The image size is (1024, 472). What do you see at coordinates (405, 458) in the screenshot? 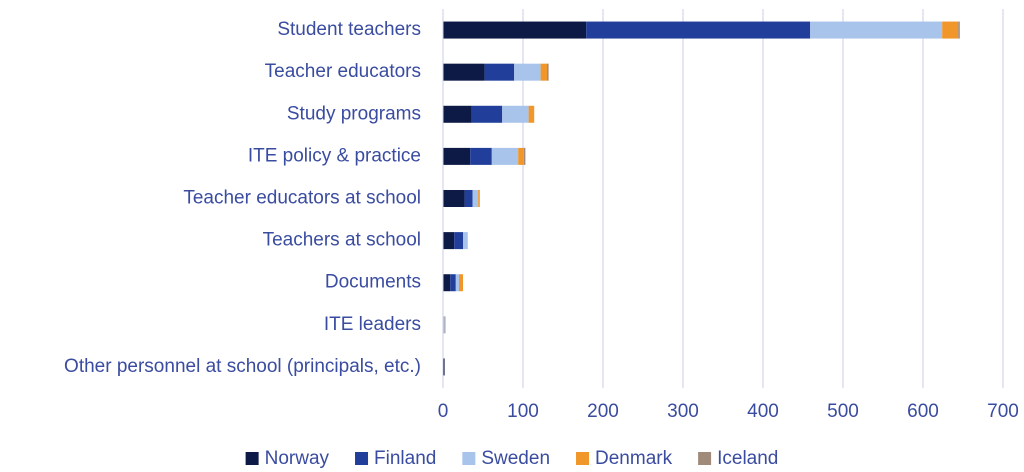
I see `legend-label: Finland` at bounding box center [405, 458].